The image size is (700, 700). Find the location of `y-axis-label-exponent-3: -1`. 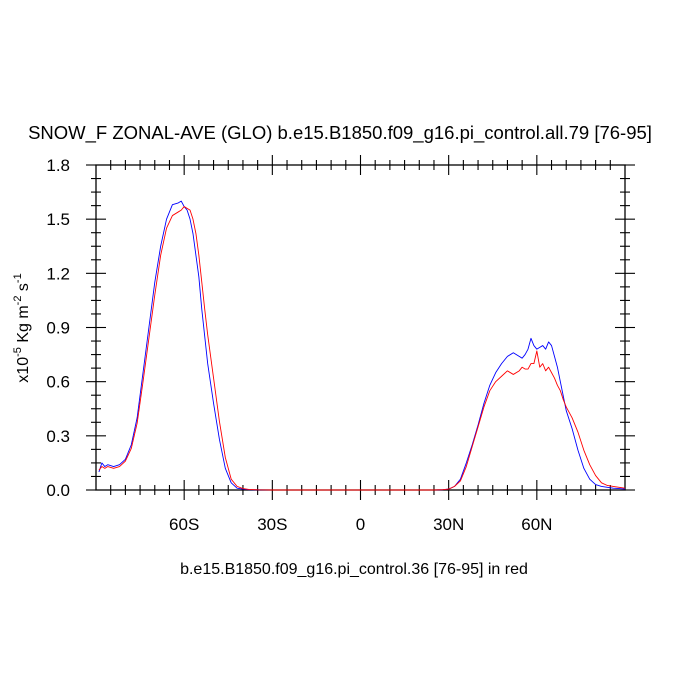

y-axis-label-exponent-3: -1 is located at coordinates (18, 278).